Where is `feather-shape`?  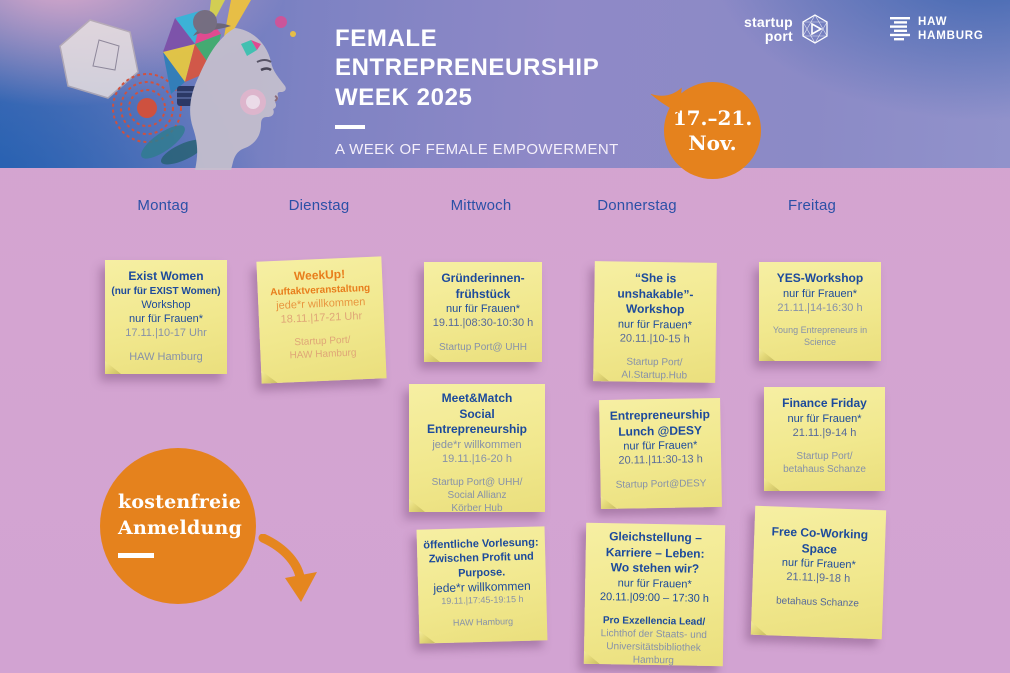 feather-shape is located at coordinates (163, 142).